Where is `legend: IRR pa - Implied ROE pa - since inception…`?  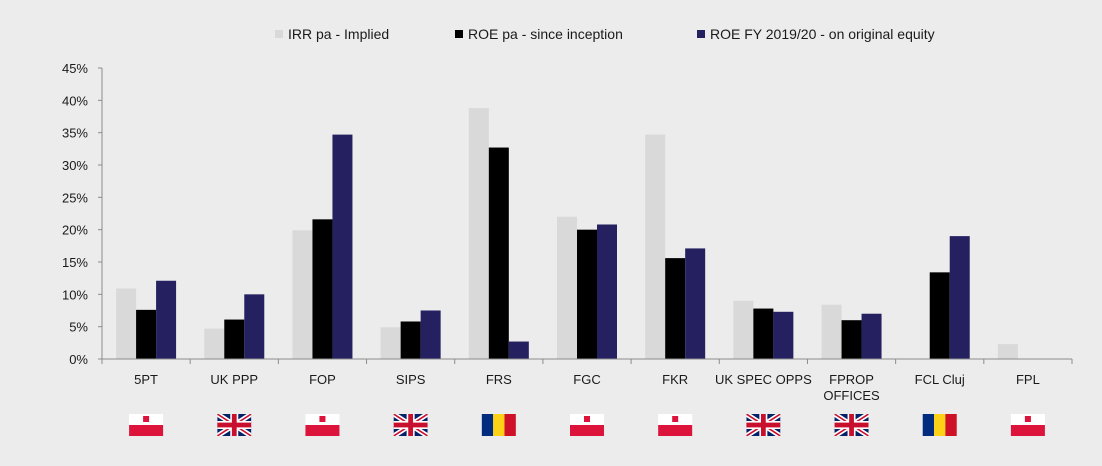
legend: IRR pa - Implied ROE pa - since inception… is located at coordinates (605, 34).